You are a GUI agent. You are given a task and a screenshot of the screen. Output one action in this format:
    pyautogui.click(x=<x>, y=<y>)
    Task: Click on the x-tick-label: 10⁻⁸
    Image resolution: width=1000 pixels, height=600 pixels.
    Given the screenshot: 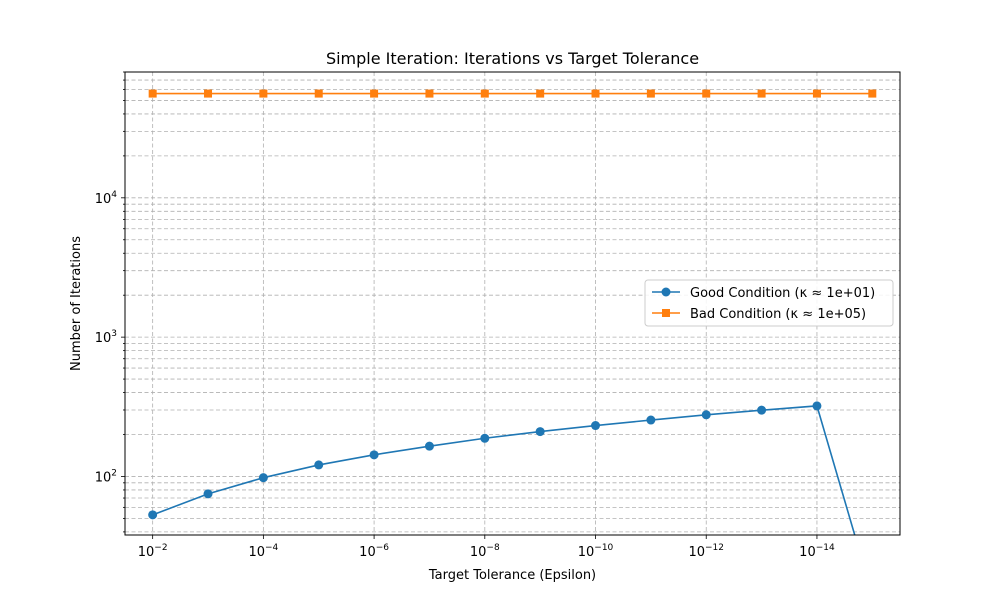 What is the action you would take?
    pyautogui.click(x=485, y=551)
    